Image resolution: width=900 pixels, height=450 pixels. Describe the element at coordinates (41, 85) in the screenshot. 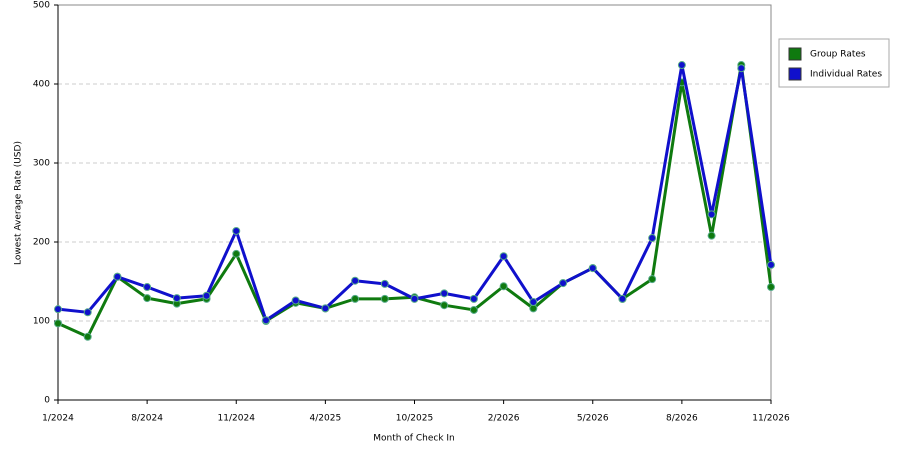

I see `y-tick-label: 400` at that location.